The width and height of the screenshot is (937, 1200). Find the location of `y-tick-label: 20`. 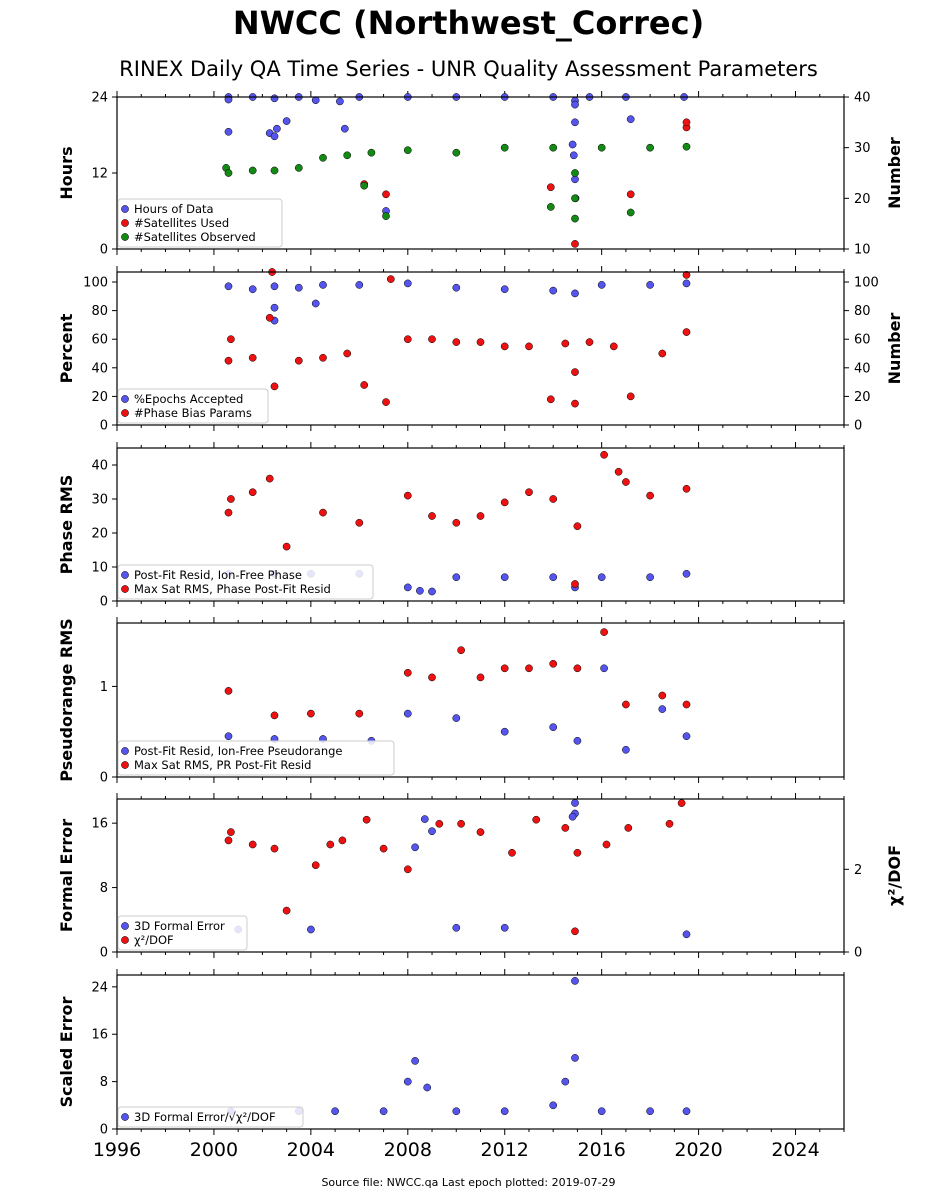

y-tick-label: 20 is located at coordinates (99, 534).